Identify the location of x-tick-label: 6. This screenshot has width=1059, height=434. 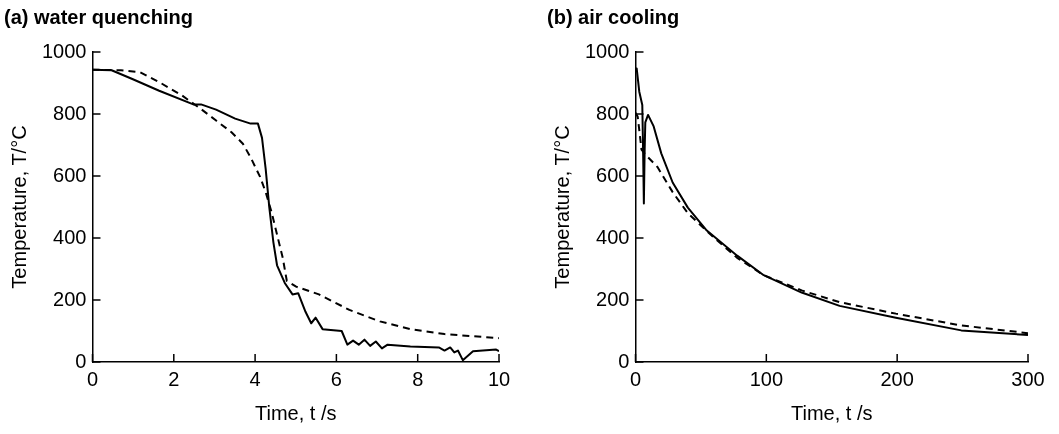
(336, 378).